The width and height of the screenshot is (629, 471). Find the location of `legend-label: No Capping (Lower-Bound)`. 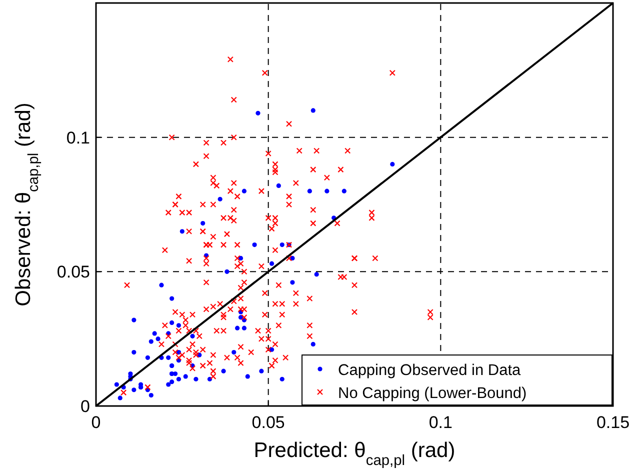

legend-label: No Capping (Lower-Bound) is located at coordinates (432, 393).